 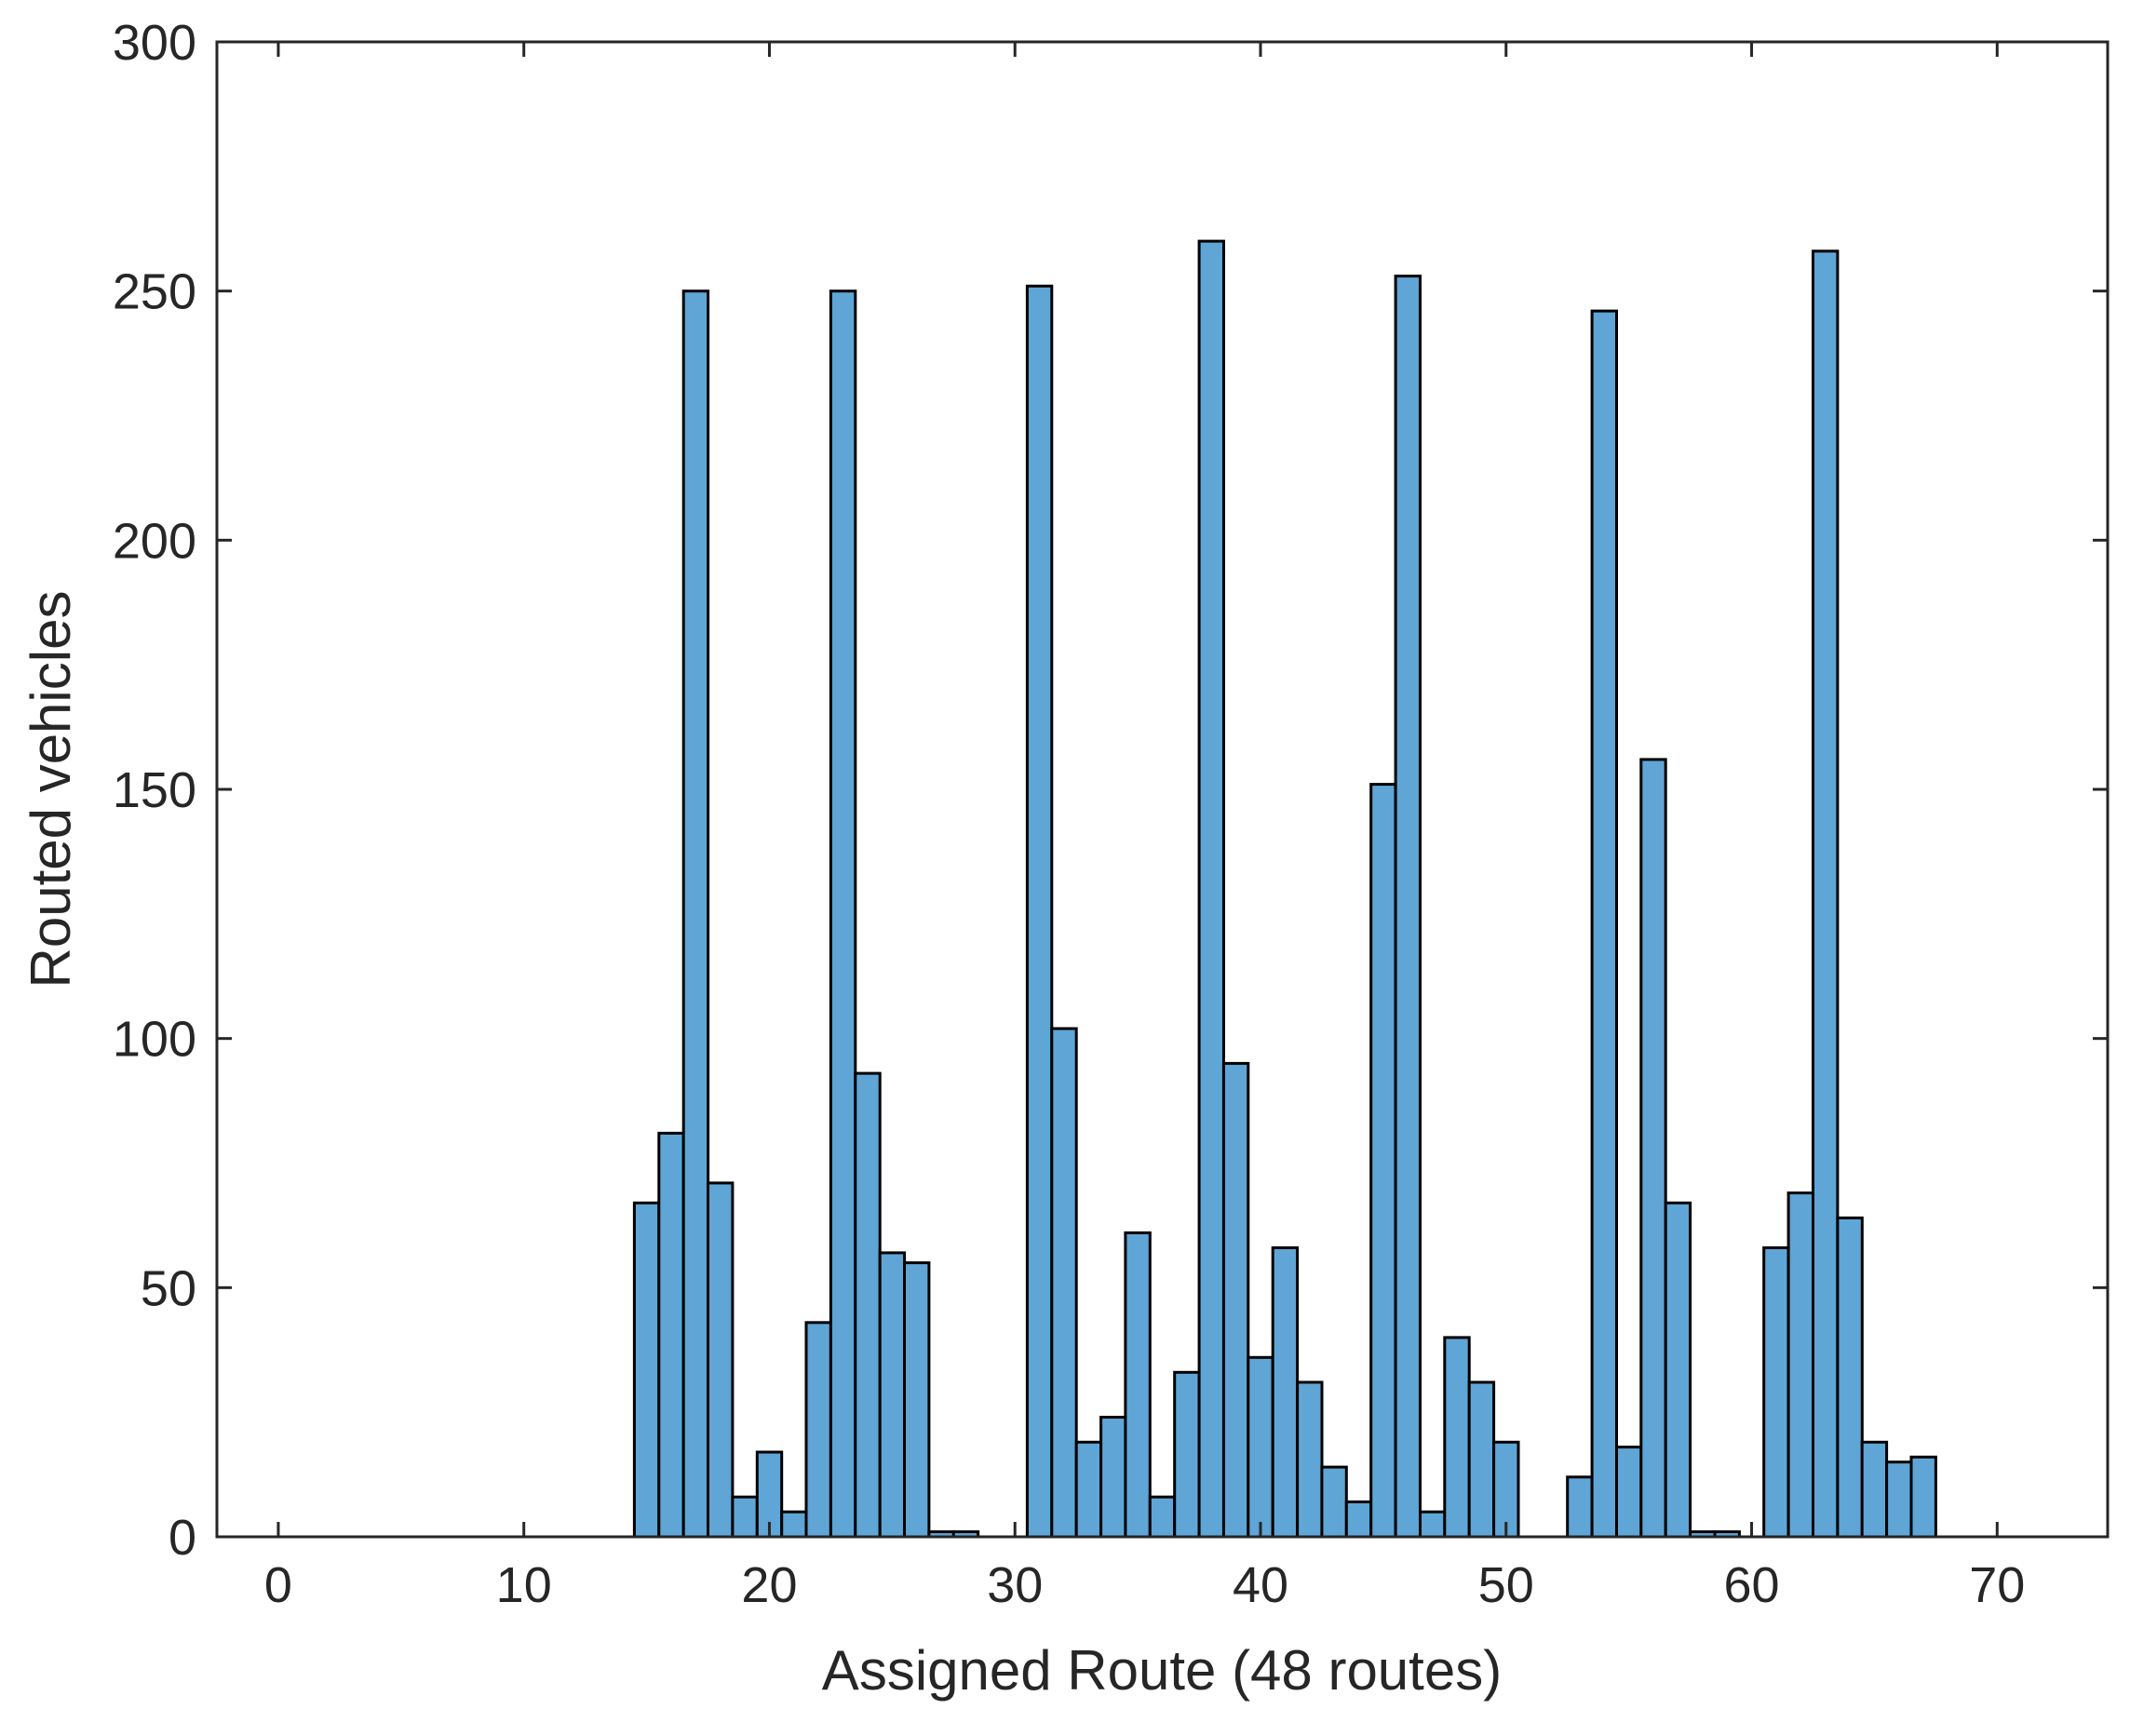 What do you see at coordinates (1506, 1585) in the screenshot?
I see `x-tick-label: 50` at bounding box center [1506, 1585].